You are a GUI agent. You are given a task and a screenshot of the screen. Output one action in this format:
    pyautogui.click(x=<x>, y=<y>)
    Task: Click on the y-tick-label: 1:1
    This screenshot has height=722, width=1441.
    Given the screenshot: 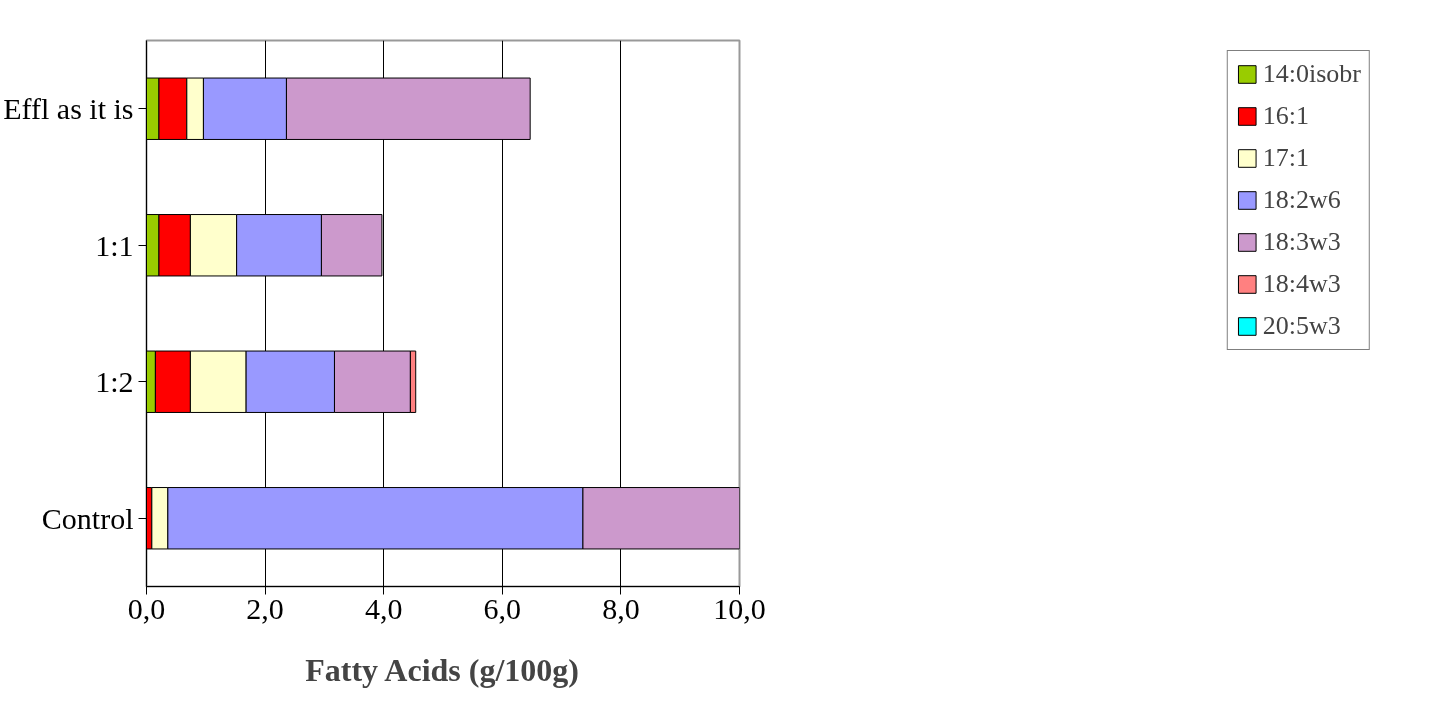 What is the action you would take?
    pyautogui.click(x=114, y=245)
    